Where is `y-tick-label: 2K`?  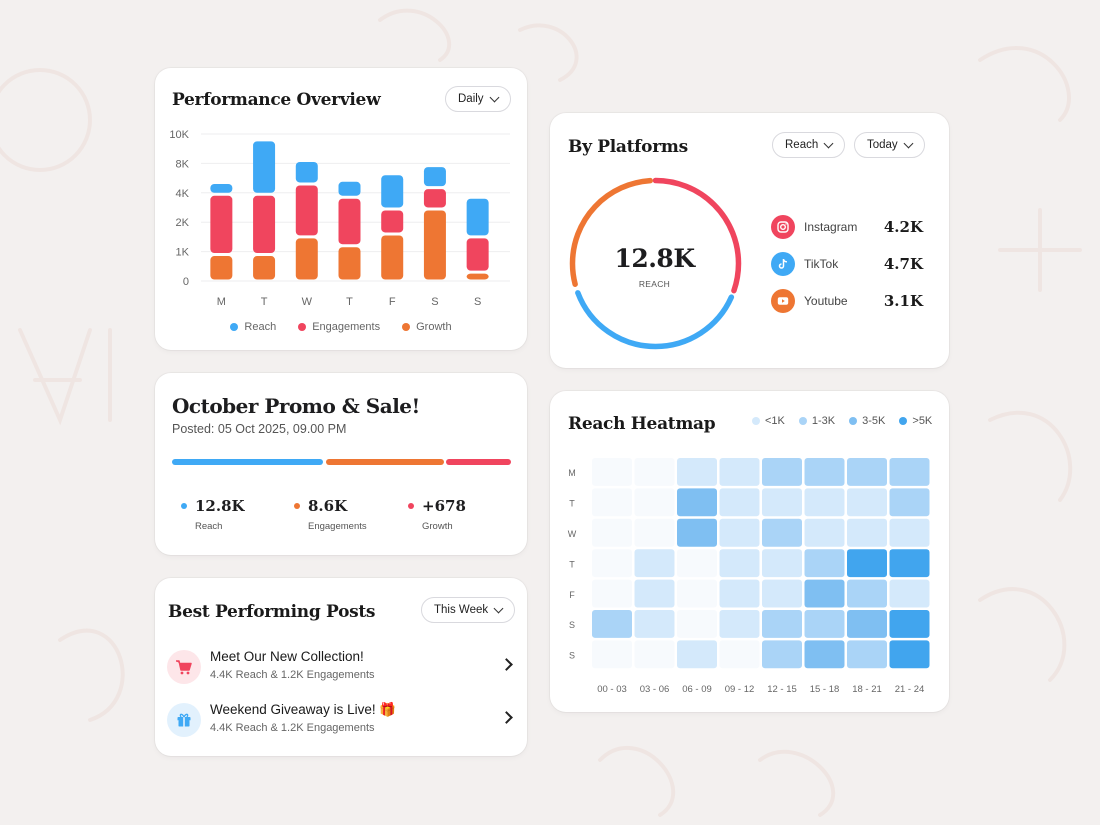 y-tick-label: 2K is located at coordinates (183, 223).